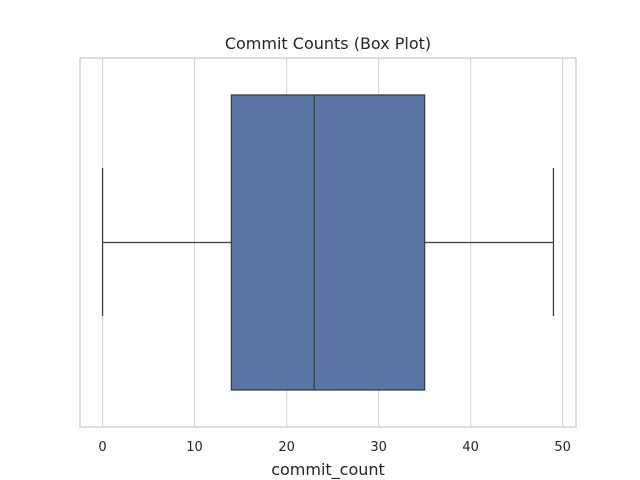 This screenshot has width=640, height=480. I want to click on x-tick-label: 10, so click(194, 447).